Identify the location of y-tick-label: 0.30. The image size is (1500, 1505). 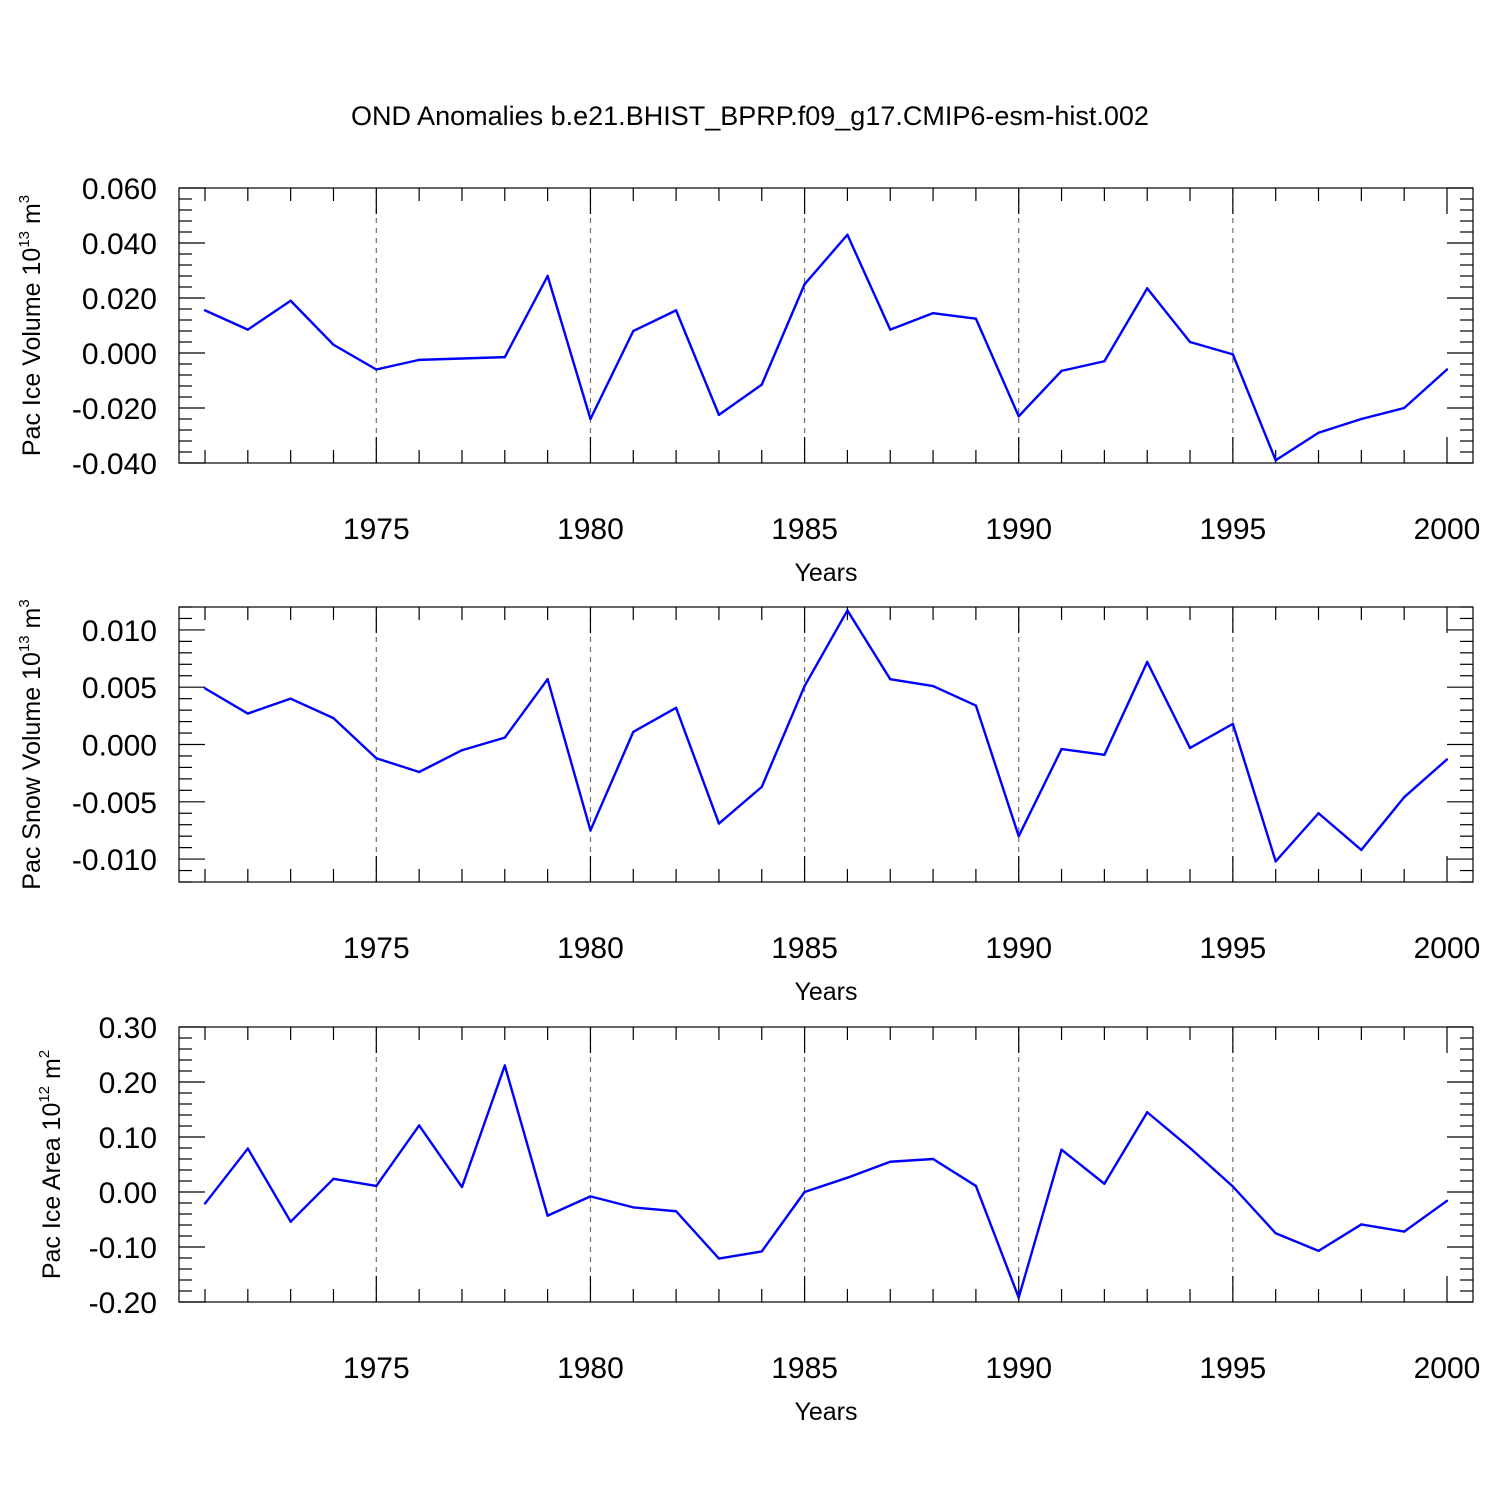
(128, 1028).